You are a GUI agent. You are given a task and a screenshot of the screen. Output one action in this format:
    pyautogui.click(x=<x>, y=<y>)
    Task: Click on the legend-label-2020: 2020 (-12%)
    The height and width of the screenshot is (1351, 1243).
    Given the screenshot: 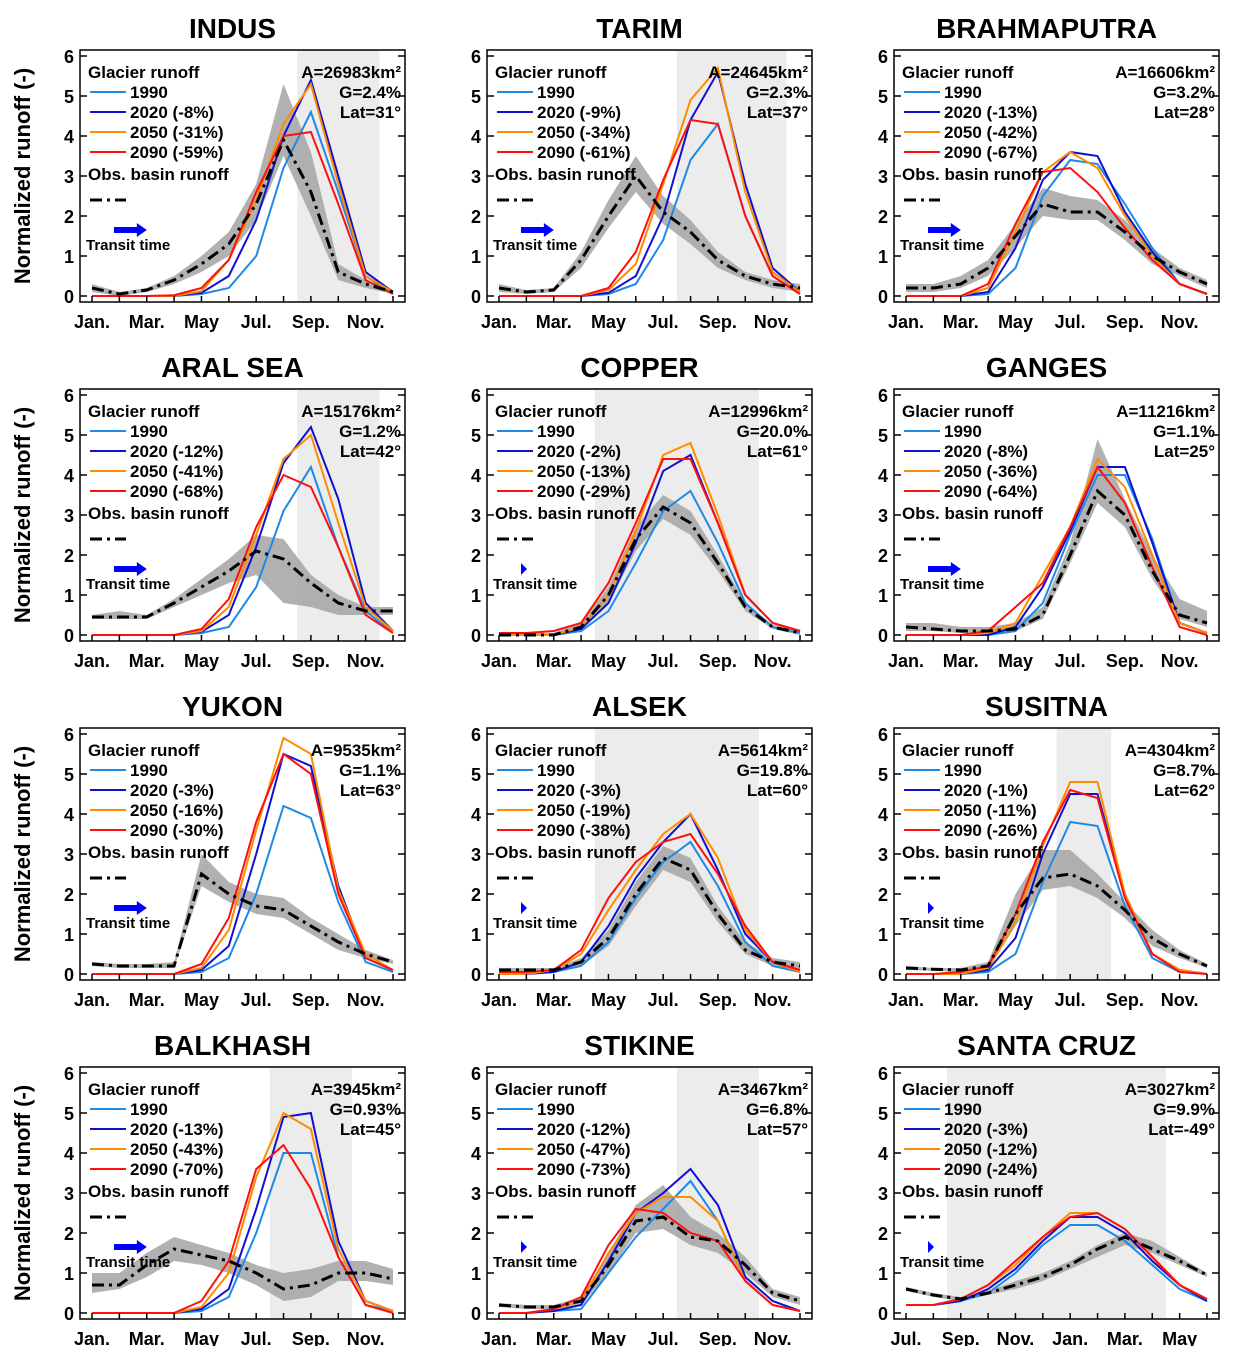 What is the action you would take?
    pyautogui.click(x=177, y=451)
    